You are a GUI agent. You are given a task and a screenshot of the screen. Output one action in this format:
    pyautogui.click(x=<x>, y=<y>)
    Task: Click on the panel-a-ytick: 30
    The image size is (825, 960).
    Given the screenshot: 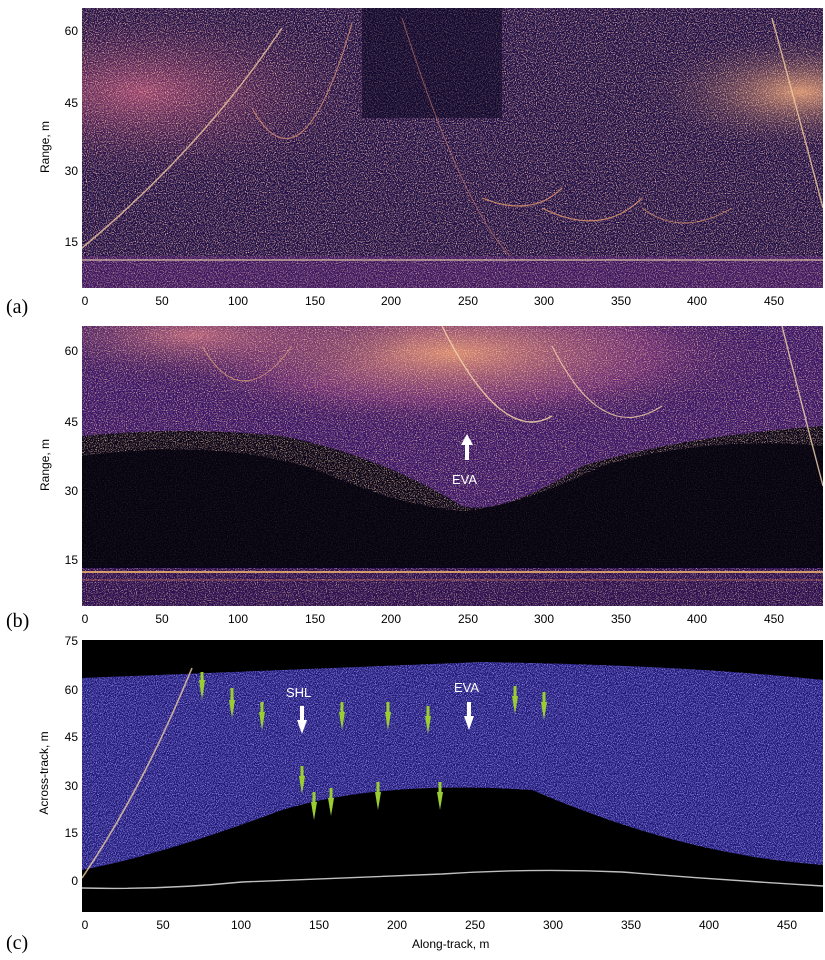 What is the action you would take?
    pyautogui.click(x=71, y=171)
    